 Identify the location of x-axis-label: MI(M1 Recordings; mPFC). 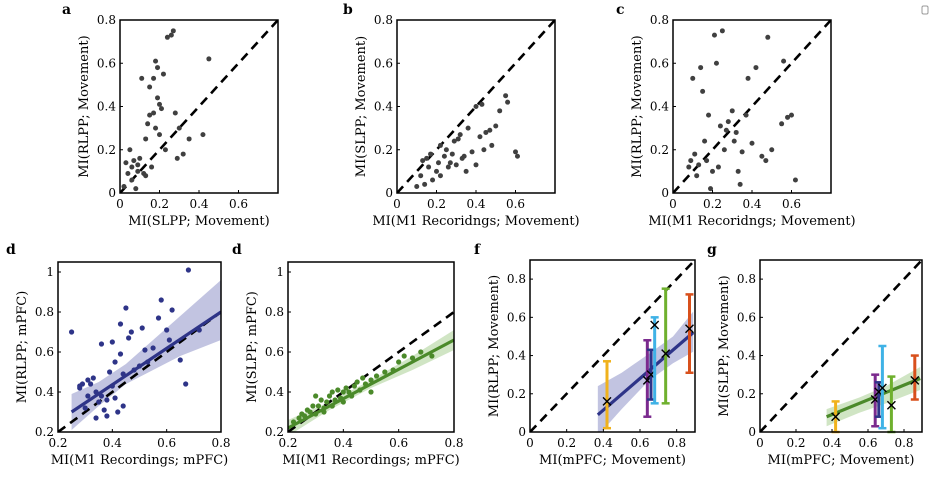
(371, 460).